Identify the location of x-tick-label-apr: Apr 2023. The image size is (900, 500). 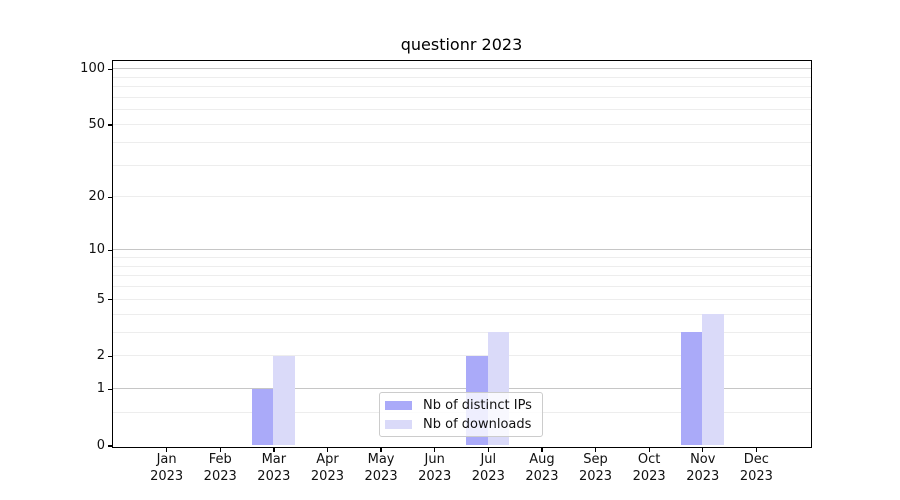
(327, 468).